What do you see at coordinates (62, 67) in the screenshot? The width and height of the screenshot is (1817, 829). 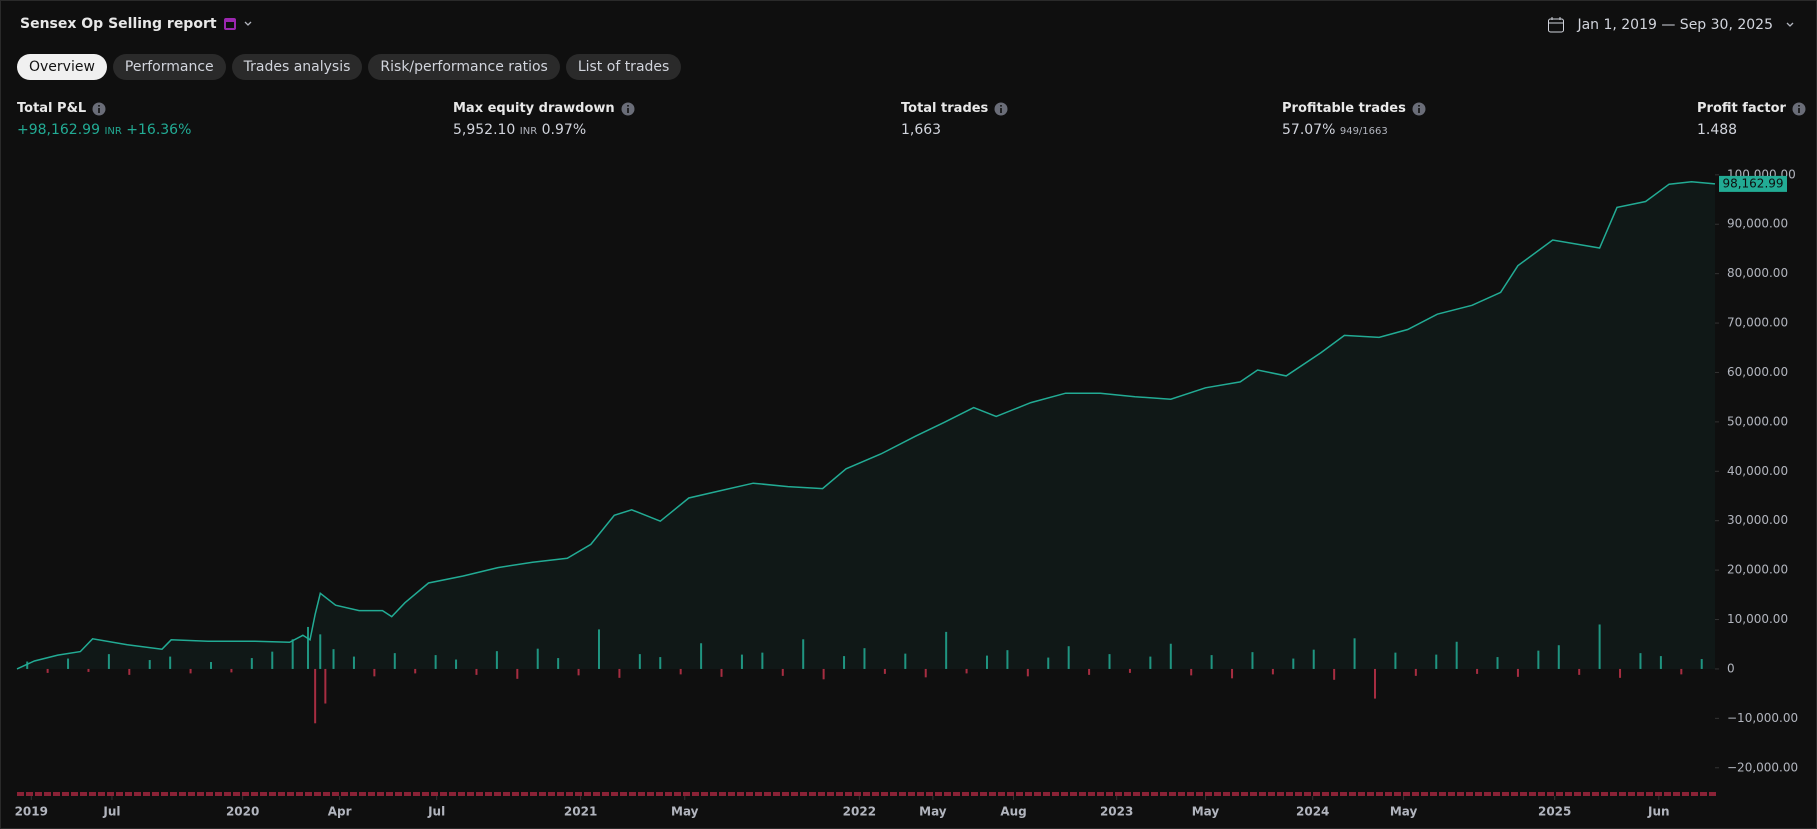 I see `tab: Overview` at bounding box center [62, 67].